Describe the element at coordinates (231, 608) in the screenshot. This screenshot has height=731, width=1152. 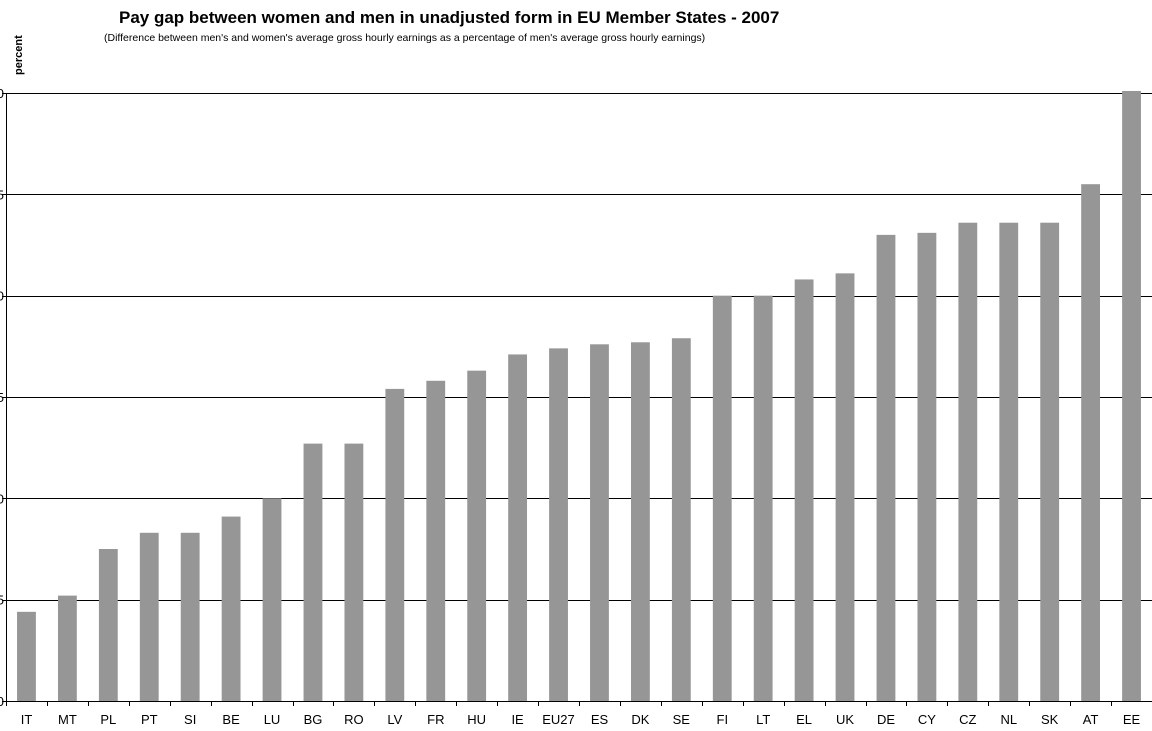
I see `bar-be` at that location.